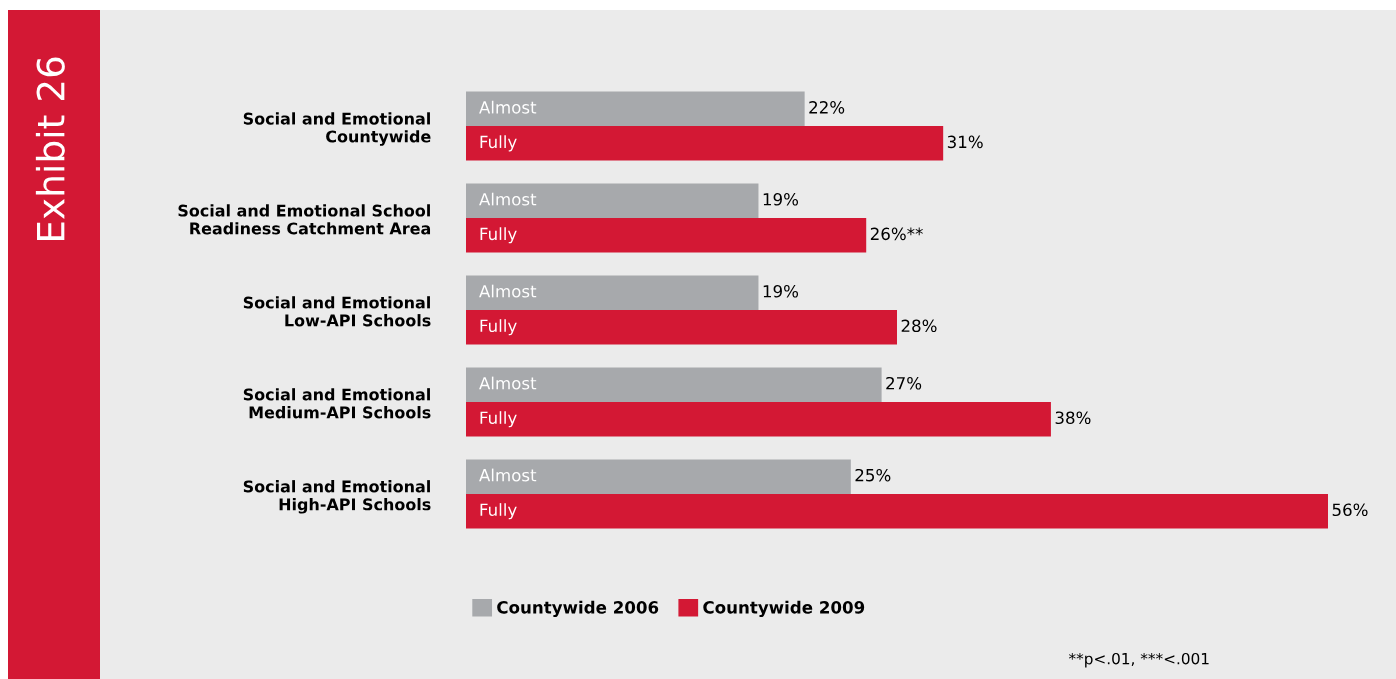 This screenshot has height=679, width=1396. What do you see at coordinates (1350, 510) in the screenshot?
I see `data-label: 56%` at bounding box center [1350, 510].